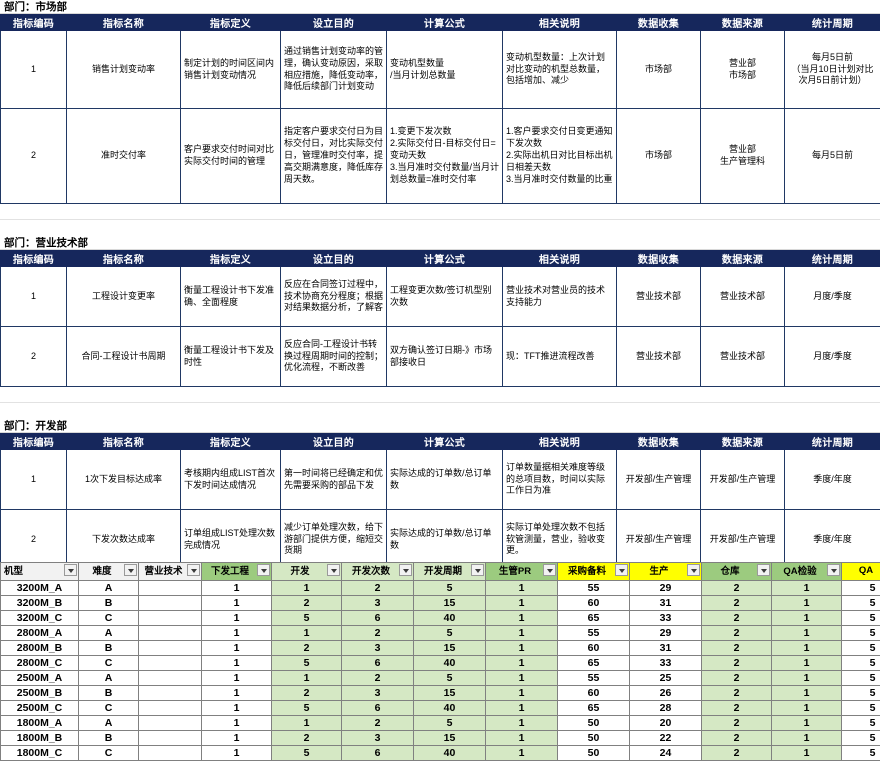  What do you see at coordinates (861, 572) in the screenshot?
I see `grid-column-header: QA` at bounding box center [861, 572].